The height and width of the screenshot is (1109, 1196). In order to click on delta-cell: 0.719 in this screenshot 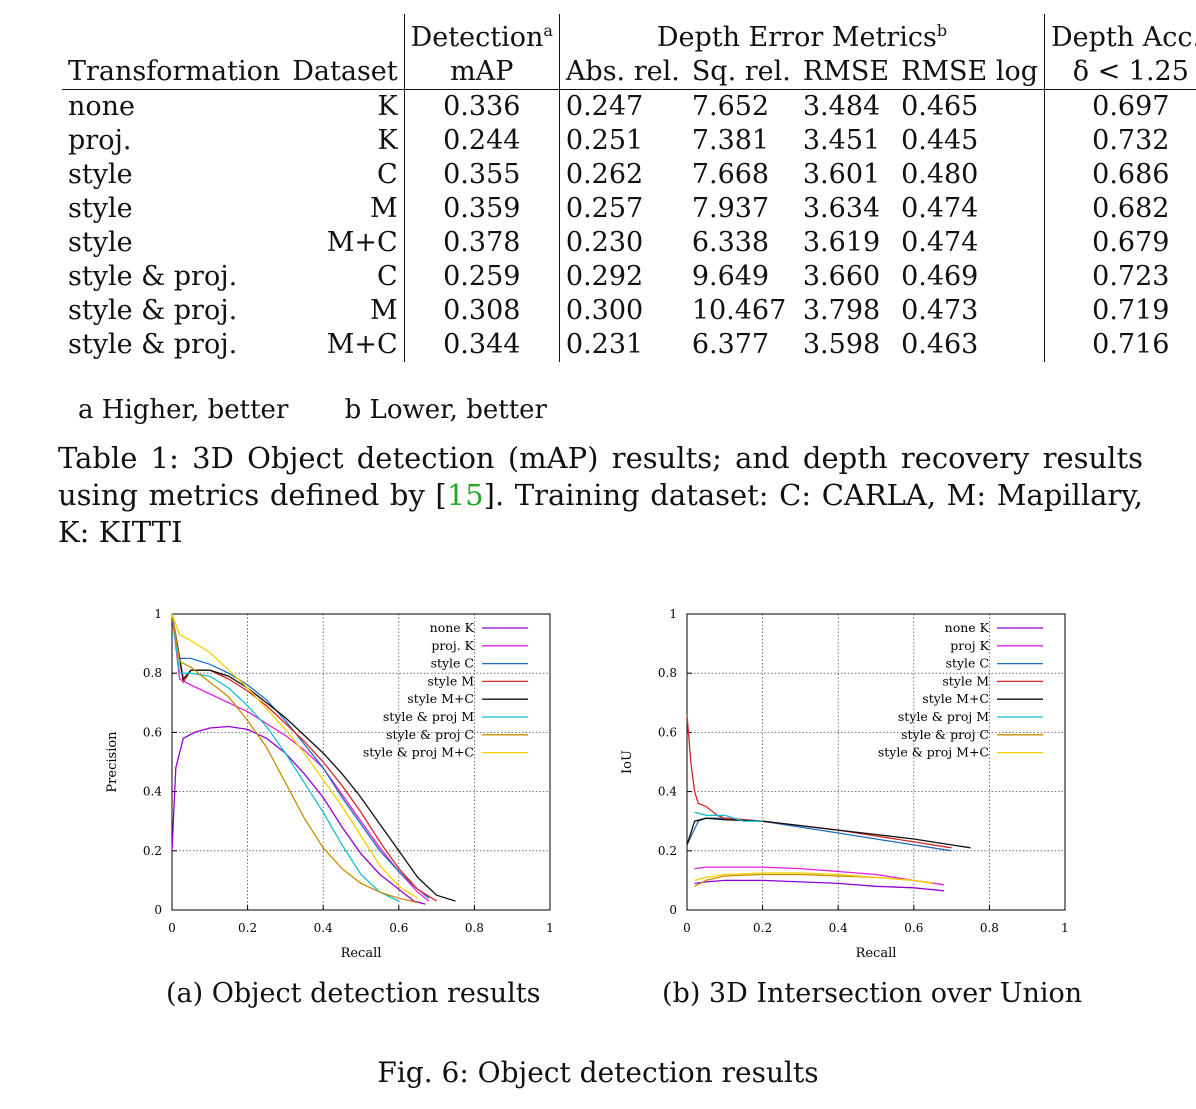, I will do `click(1120, 311)`.